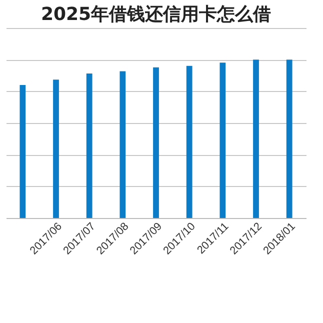 The image size is (323, 323). What do you see at coordinates (156, 14) in the screenshot?
I see `chart-title: 2025年借钱还信用卡怎么借` at bounding box center [156, 14].